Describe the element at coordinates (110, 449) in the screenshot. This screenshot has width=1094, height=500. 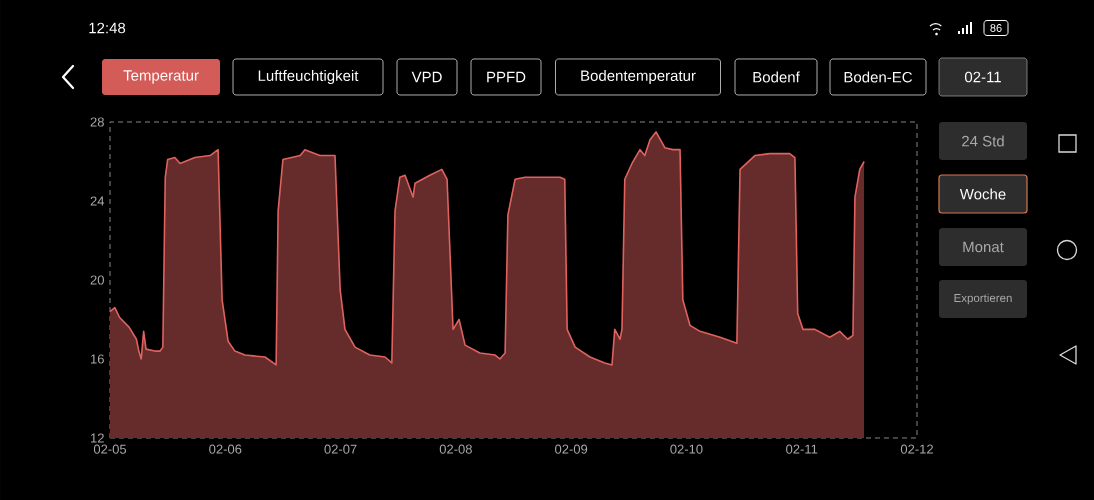
I see `x-tick-label: 02-05` at that location.